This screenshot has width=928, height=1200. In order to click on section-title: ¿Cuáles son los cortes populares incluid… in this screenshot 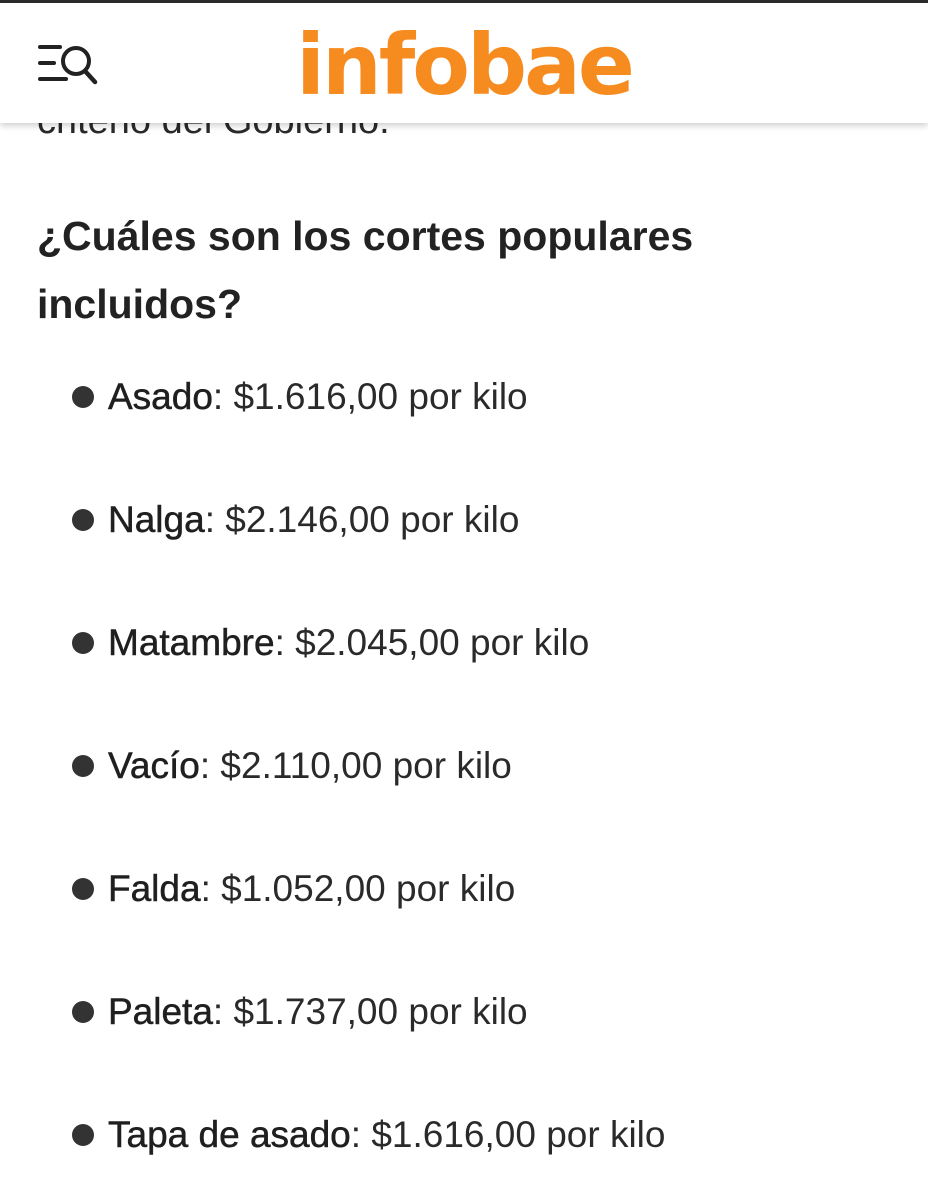, I will do `click(365, 270)`.